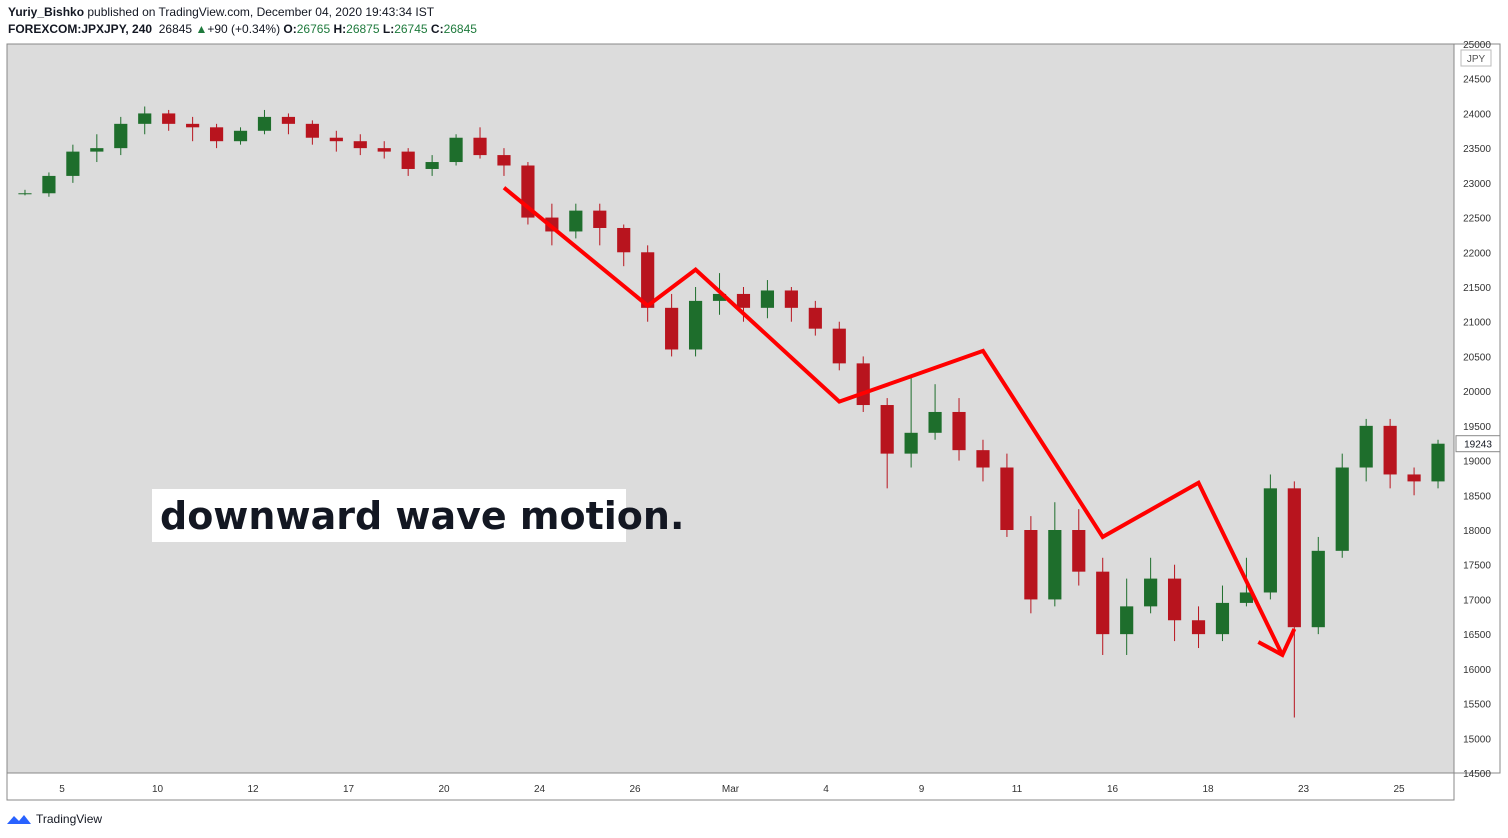  Describe the element at coordinates (1477, 462) in the screenshot. I see `y-tick-label: 19000` at that location.